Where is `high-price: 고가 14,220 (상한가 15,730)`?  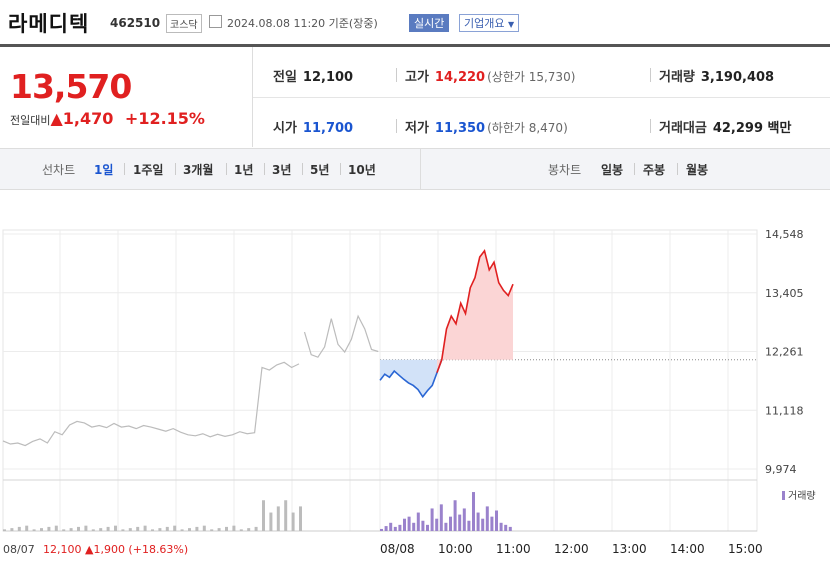 high-price: 고가 14,220 (상한가 15,730) is located at coordinates (490, 75).